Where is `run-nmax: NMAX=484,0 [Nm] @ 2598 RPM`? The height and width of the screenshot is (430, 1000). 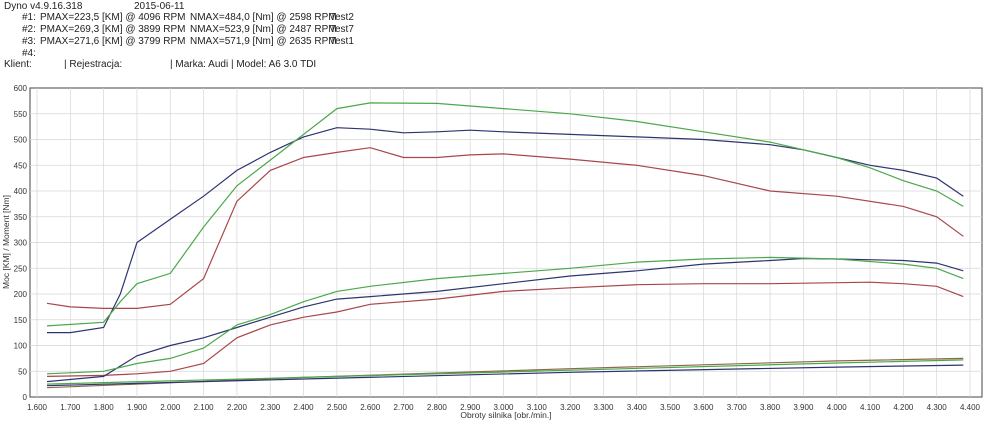
run-nmax: NMAX=484,0 [Nm] @ 2598 RPM is located at coordinates (263, 17).